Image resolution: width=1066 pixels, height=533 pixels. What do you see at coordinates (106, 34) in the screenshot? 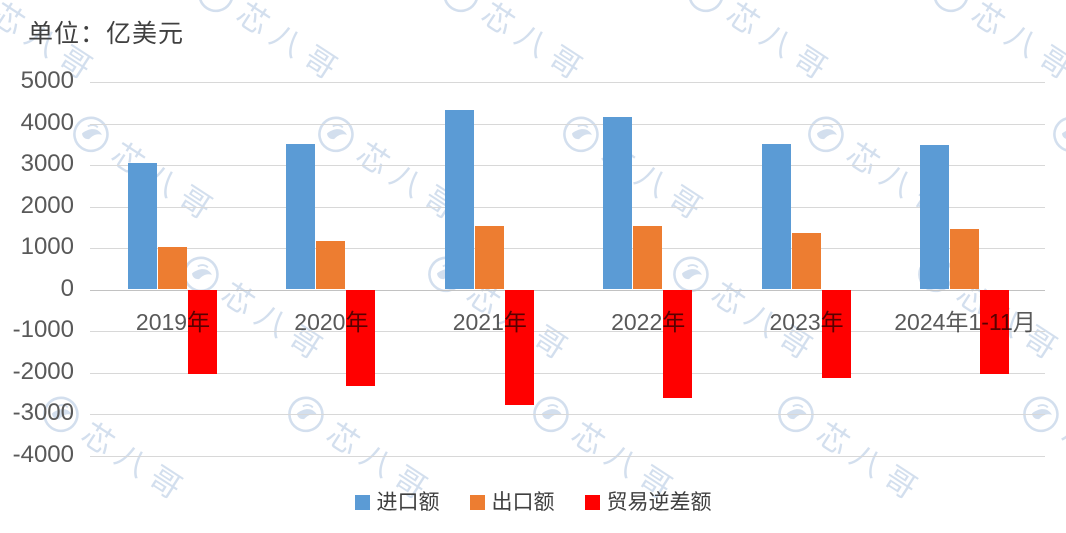
I see `unit-label: 单位：亿美元` at bounding box center [106, 34].